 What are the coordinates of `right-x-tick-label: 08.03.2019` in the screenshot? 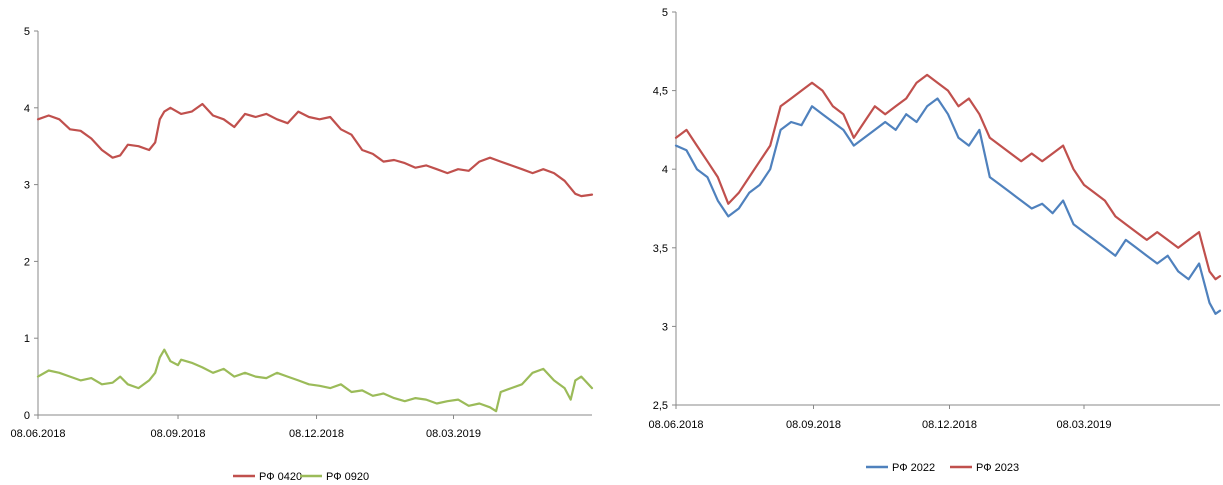 It's located at (1083, 425).